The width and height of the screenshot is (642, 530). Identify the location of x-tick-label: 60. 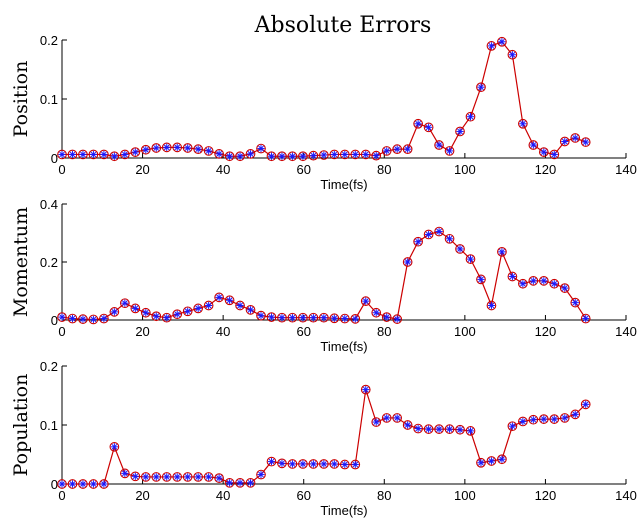
(303, 331).